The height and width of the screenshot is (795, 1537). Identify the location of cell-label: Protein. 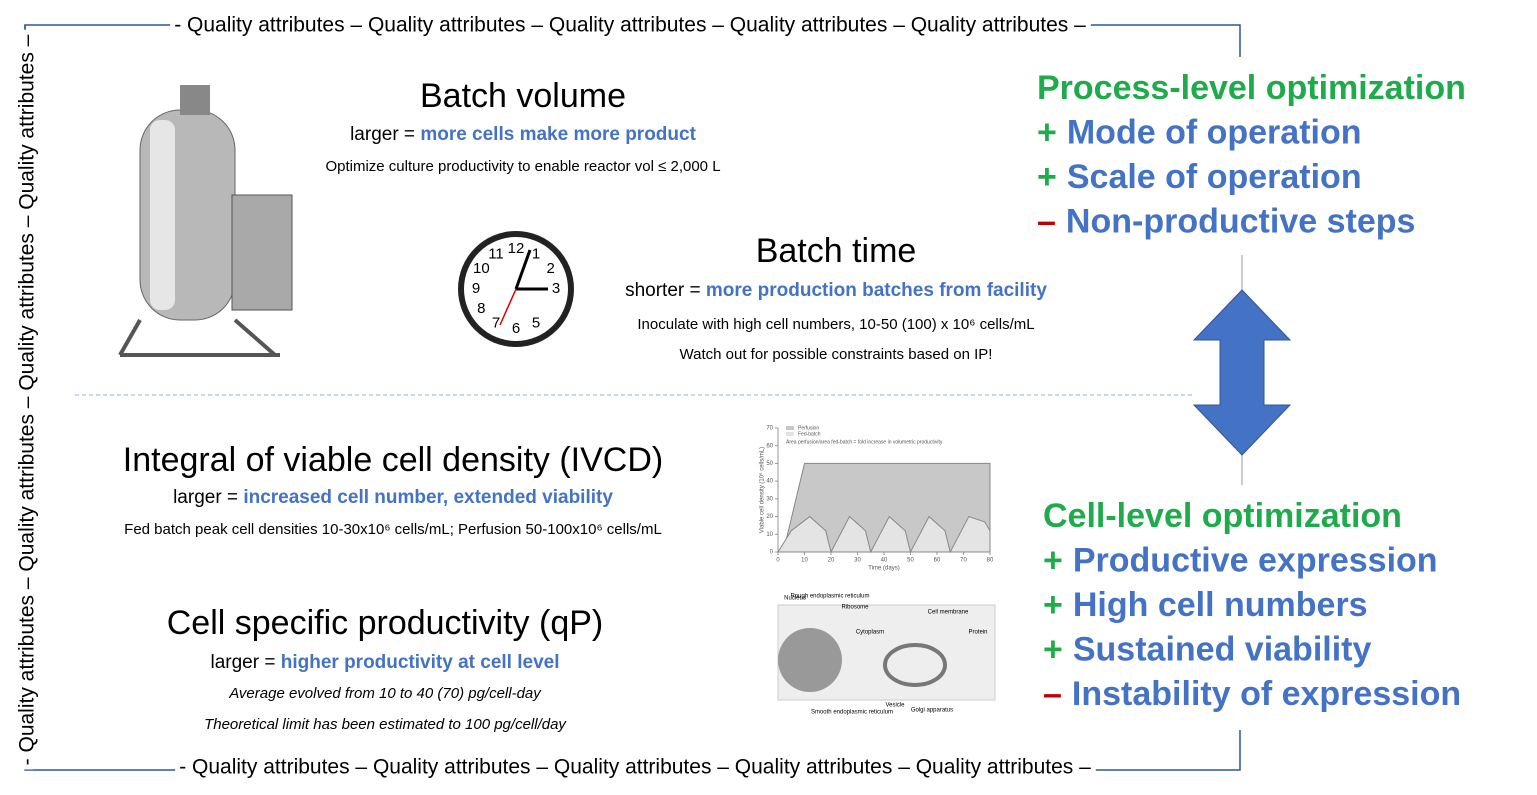
(977, 633).